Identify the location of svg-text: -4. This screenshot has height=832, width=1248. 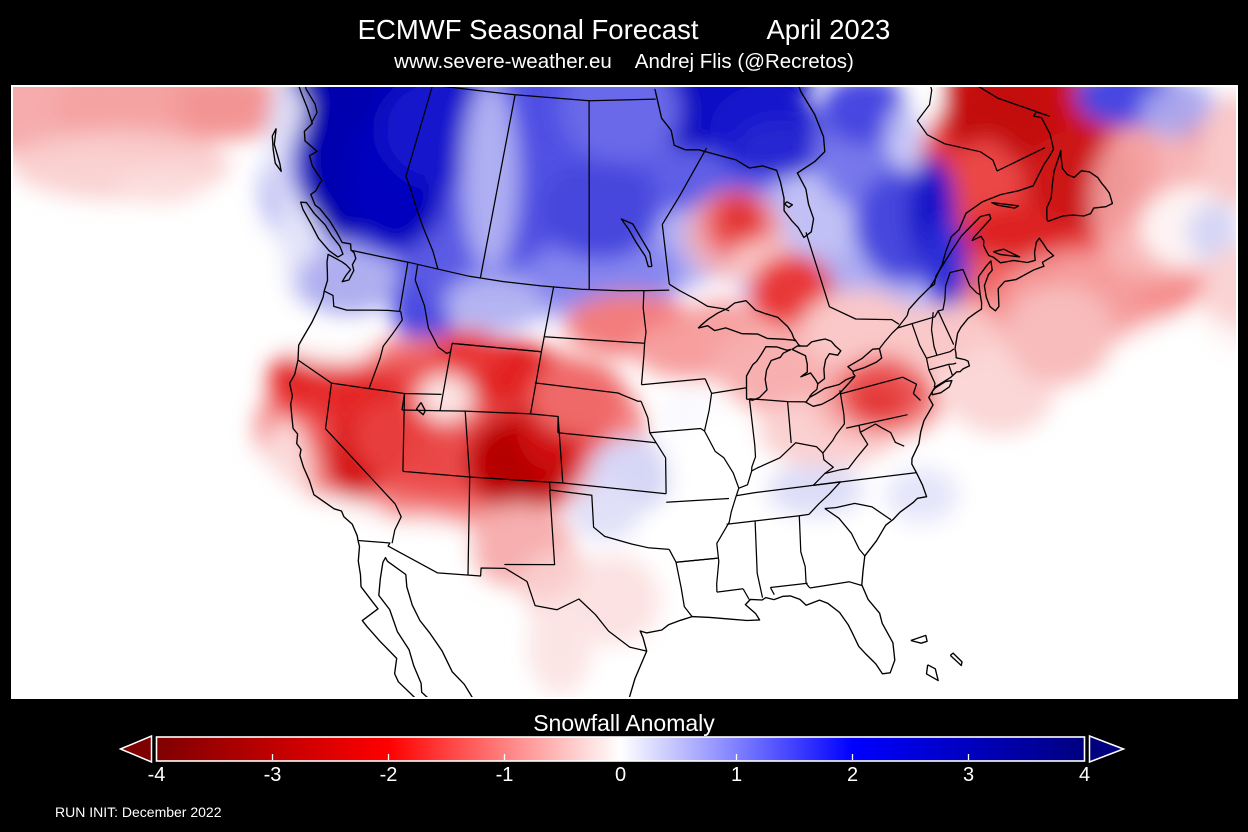
(157, 775).